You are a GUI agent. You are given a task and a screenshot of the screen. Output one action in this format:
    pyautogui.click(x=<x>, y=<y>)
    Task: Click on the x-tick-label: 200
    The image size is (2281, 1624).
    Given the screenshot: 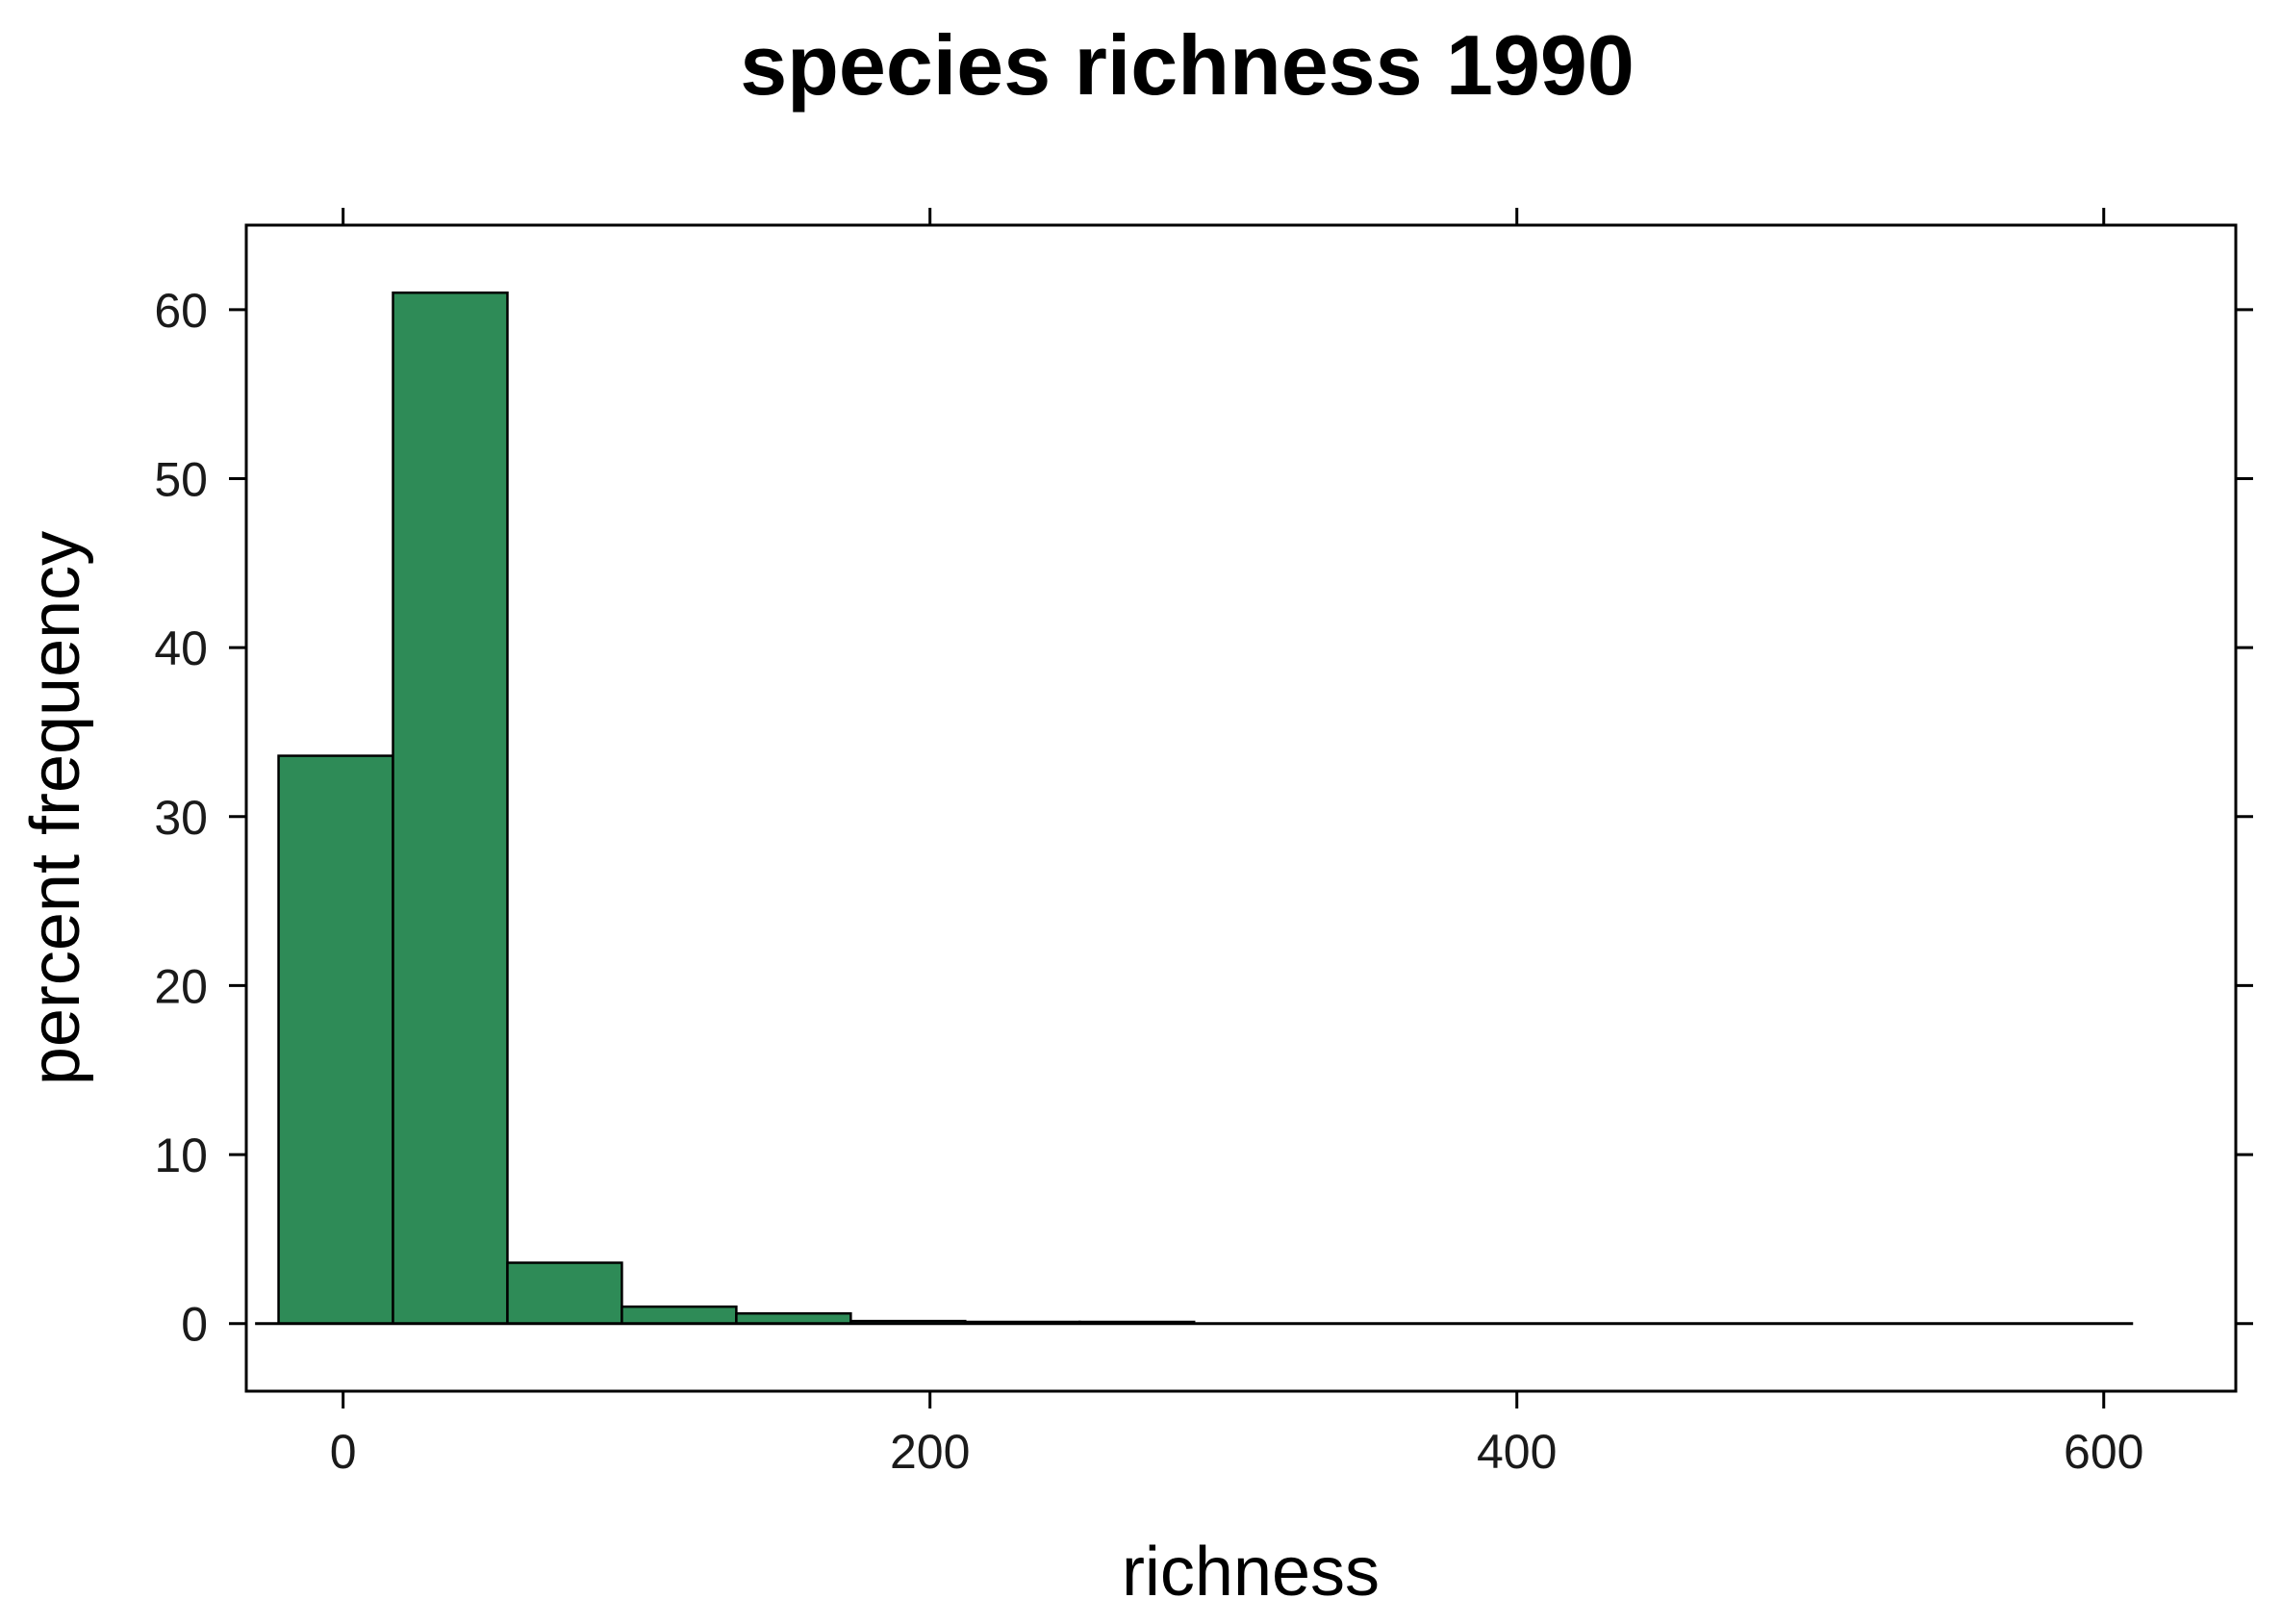 What is the action you would take?
    pyautogui.click(x=930, y=1452)
    